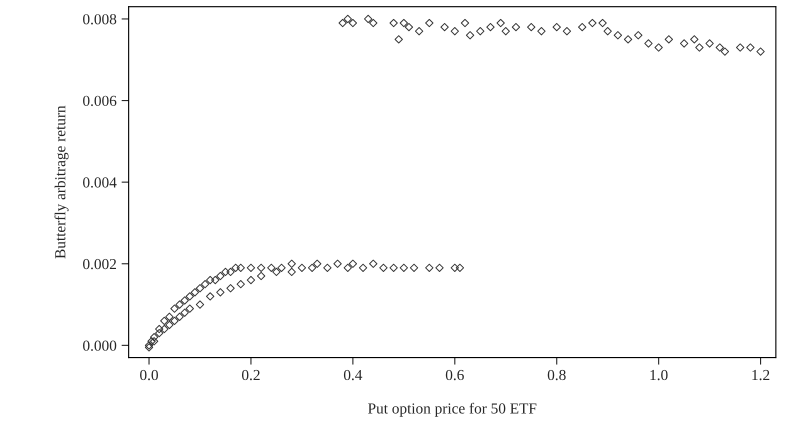 The image size is (804, 447). What do you see at coordinates (455, 375) in the screenshot?
I see `x-tick-label: 0.6` at bounding box center [455, 375].